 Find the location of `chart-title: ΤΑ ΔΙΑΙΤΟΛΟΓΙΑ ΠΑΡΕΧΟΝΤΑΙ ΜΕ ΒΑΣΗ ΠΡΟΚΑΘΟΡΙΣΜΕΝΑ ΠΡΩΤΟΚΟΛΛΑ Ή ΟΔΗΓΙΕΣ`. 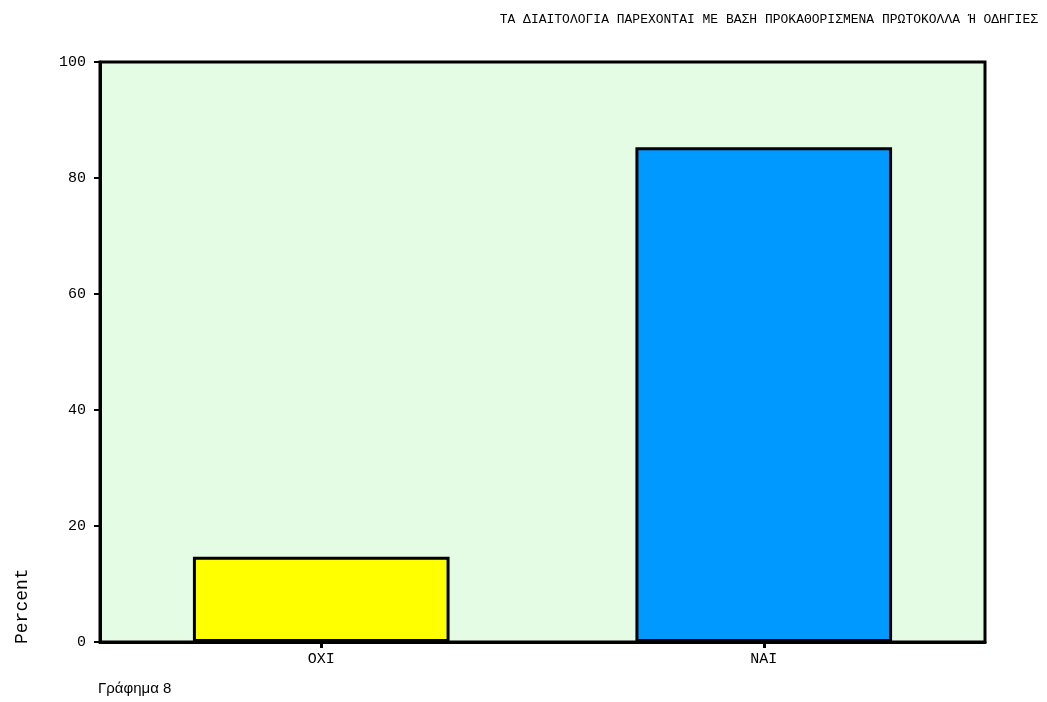

chart-title: ΤΑ ΔΙΑΙΤΟΛΟΓΙΑ ΠΑΡΕΧΟΝΤΑΙ ΜΕ ΒΑΣΗ ΠΡΟΚΑΘΟΡΙΣΜΕΝΑ ΠΡΩΤΟΚΟΛΛΑ Ή ΟΔΗΓΙΕΣ is located at coordinates (769, 19).